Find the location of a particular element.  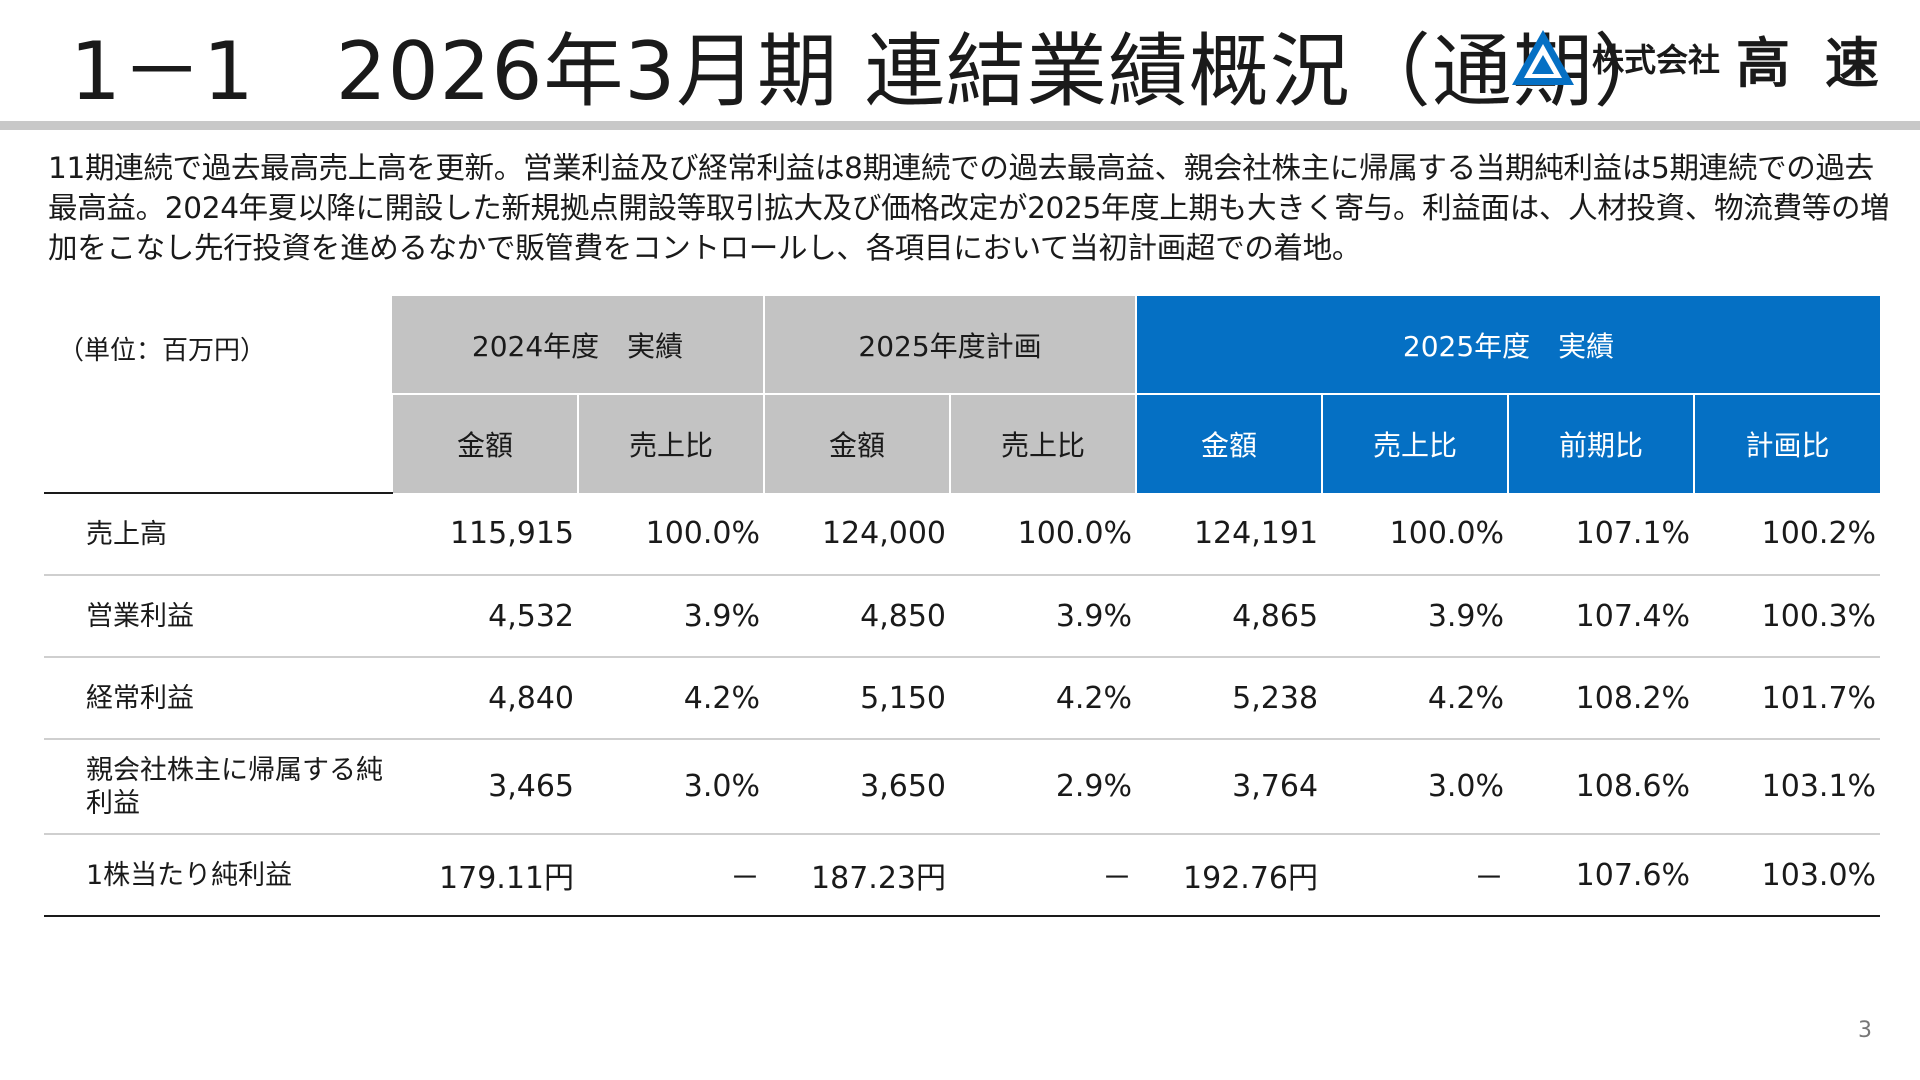

page-number: 3 is located at coordinates (1865, 1030).